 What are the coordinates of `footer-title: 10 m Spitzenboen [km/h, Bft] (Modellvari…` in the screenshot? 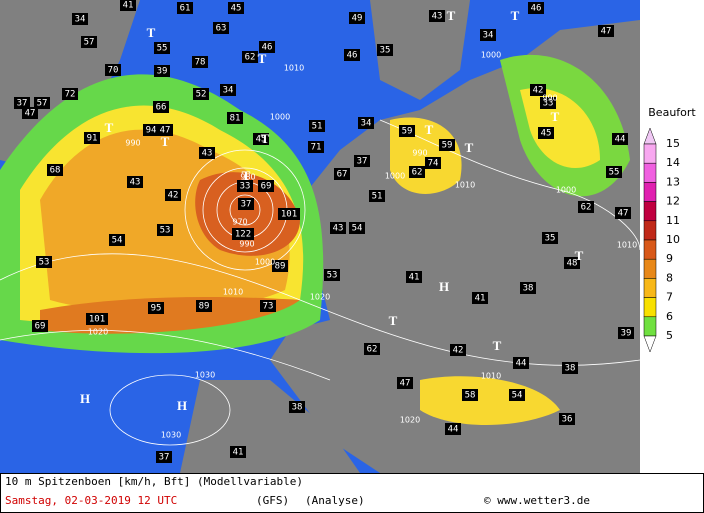 It's located at (154, 481).